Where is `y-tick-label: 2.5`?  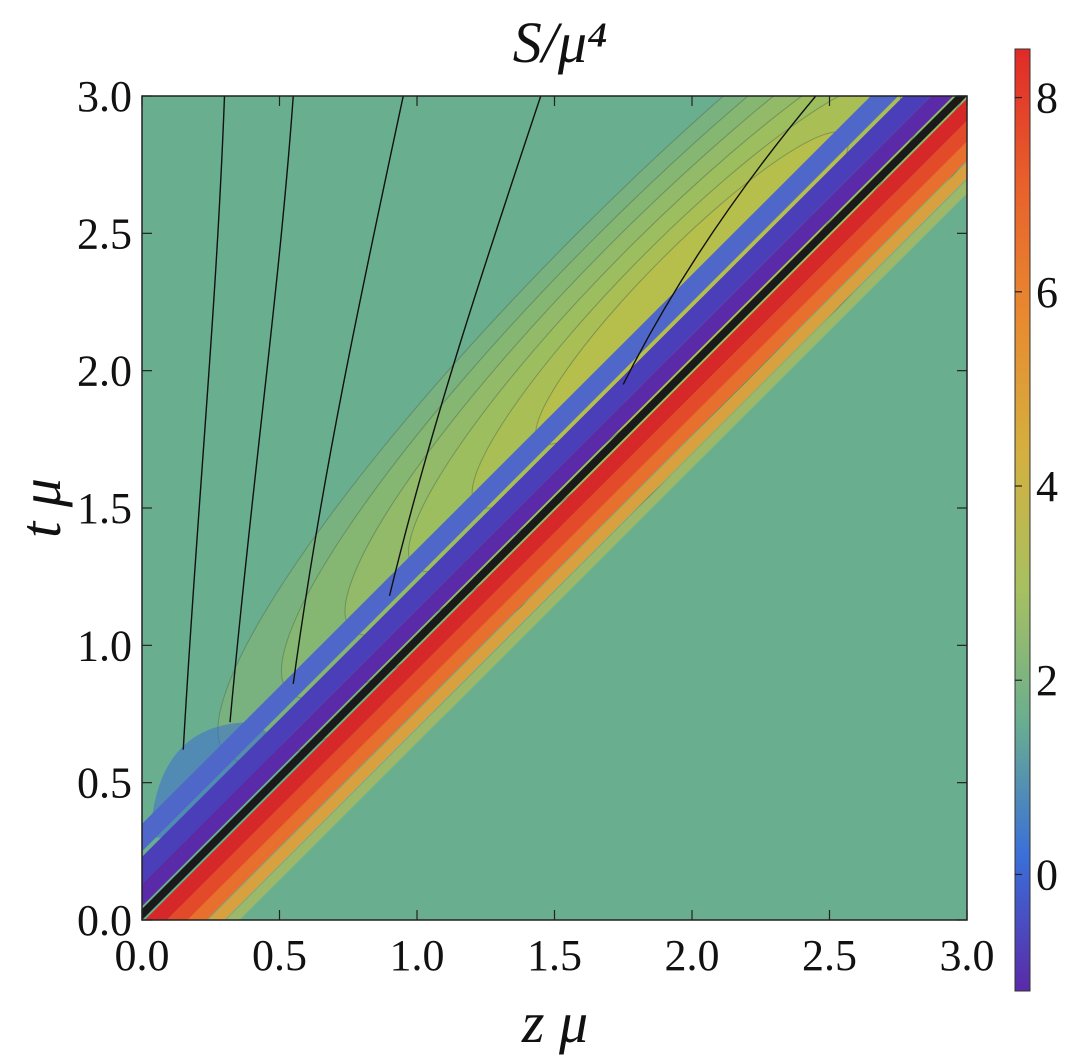 y-tick-label: 2.5 is located at coordinates (104, 233).